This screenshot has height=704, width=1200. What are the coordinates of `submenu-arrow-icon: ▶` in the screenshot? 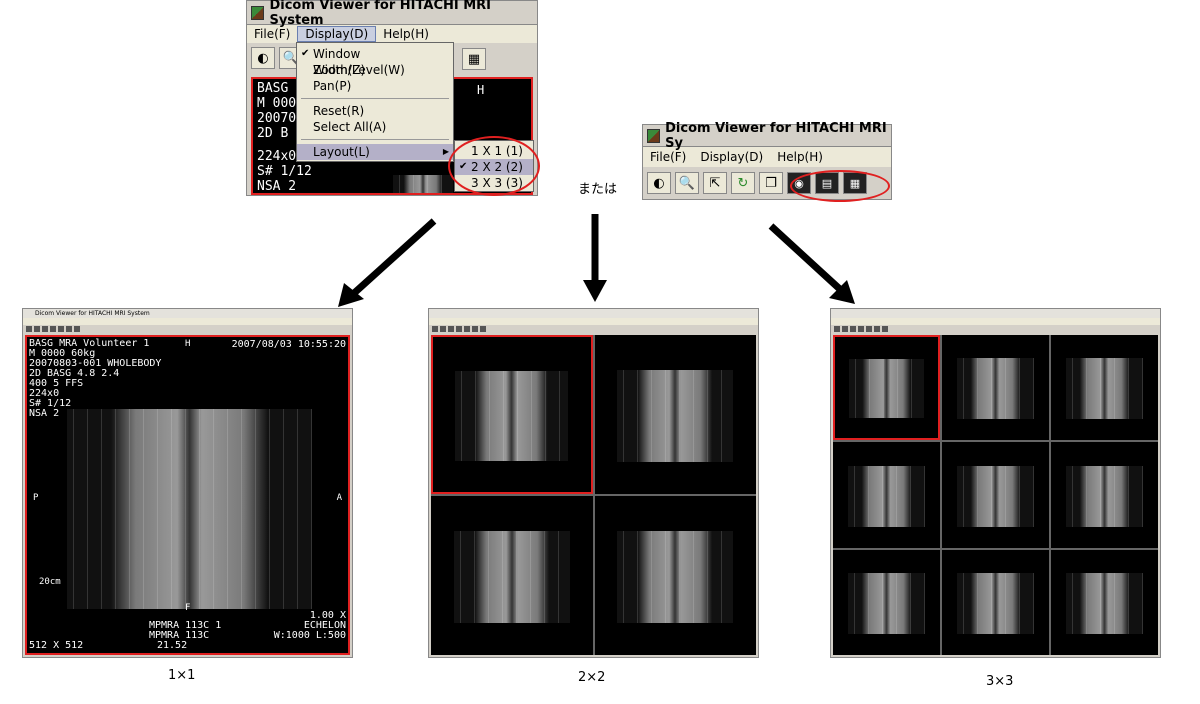 It's located at (445, 151).